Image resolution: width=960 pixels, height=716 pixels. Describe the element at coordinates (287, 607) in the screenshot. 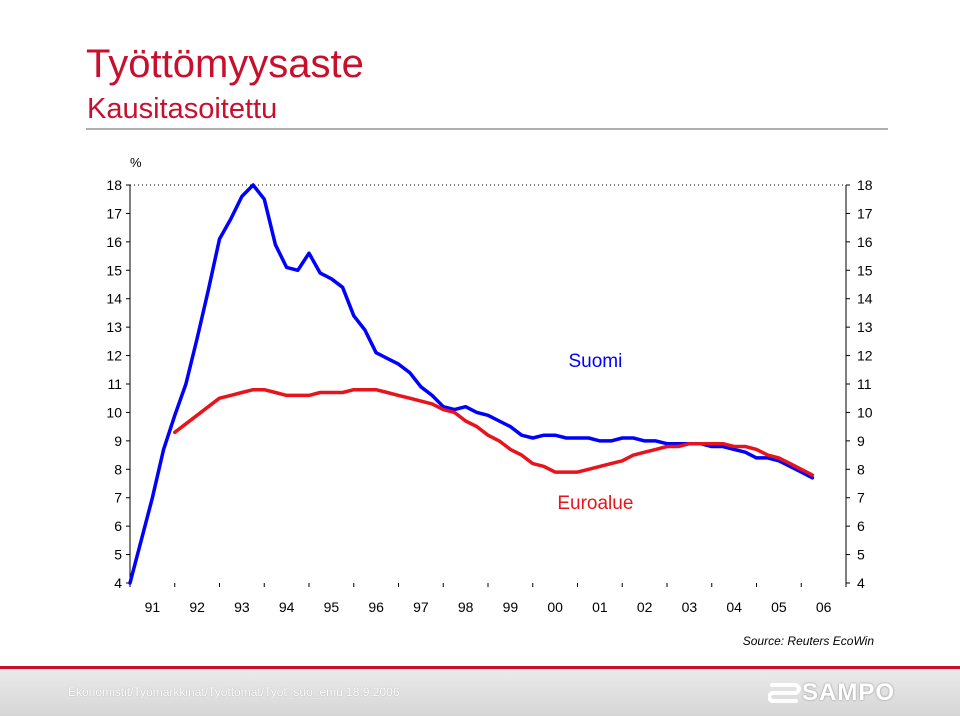

I see `x-tick-label: 94` at that location.